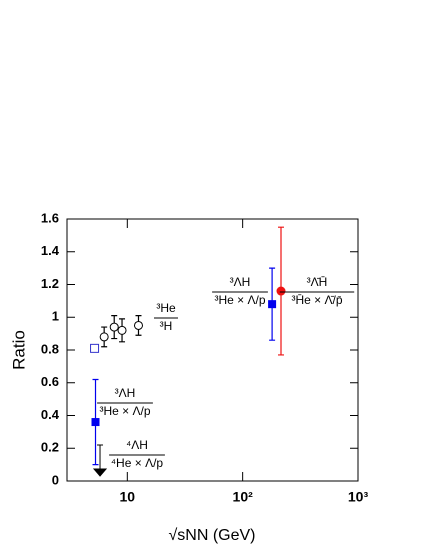  What do you see at coordinates (50, 447) in the screenshot?
I see `y-tick-label: 0.2` at bounding box center [50, 447].